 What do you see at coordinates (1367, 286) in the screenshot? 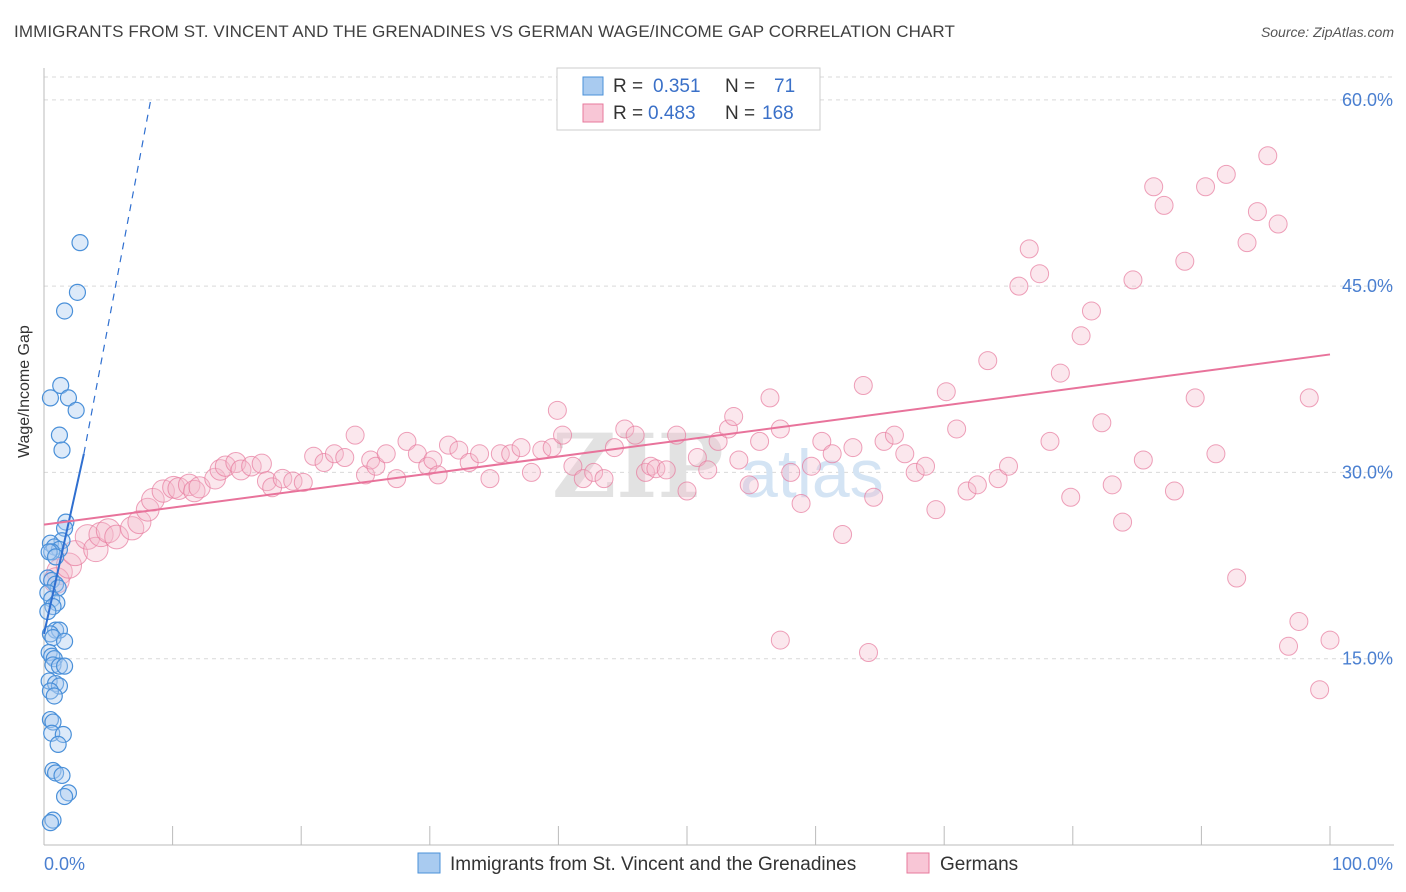
I see `y-tick-label: 45.0%` at bounding box center [1367, 286].